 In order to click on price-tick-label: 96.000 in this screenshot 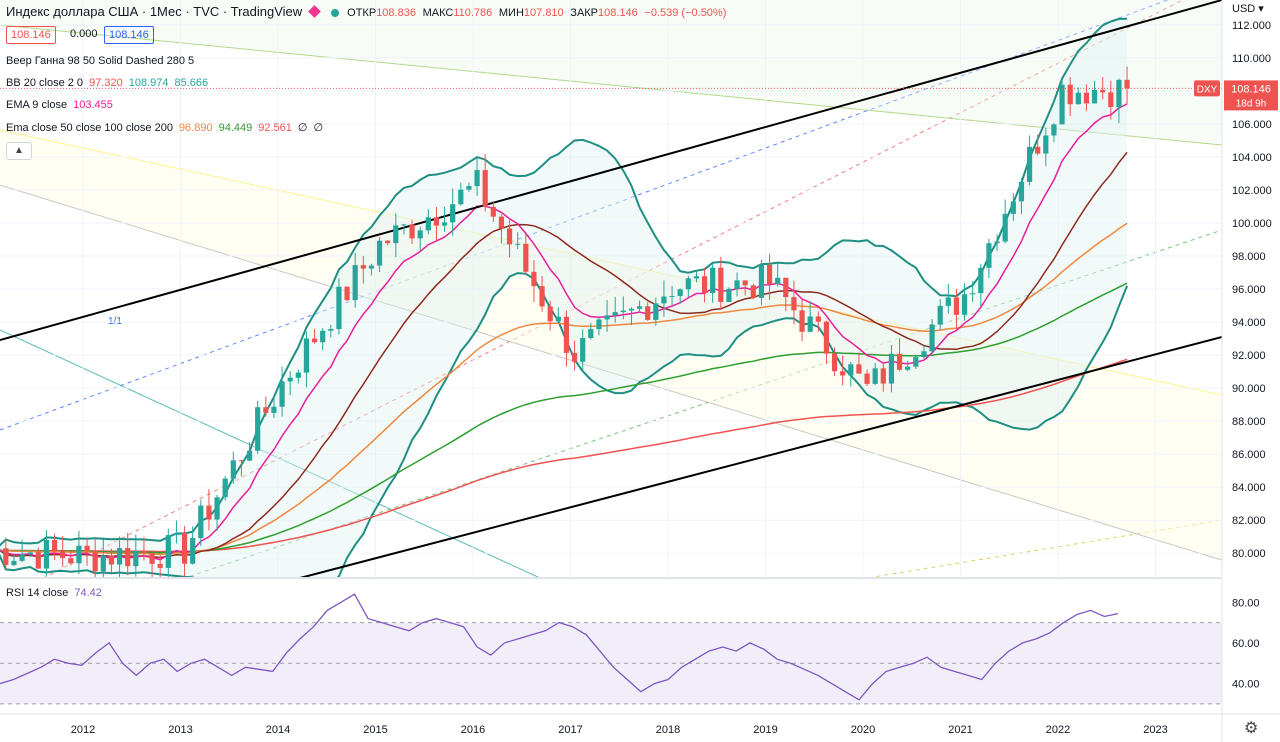, I will do `click(1249, 290)`.